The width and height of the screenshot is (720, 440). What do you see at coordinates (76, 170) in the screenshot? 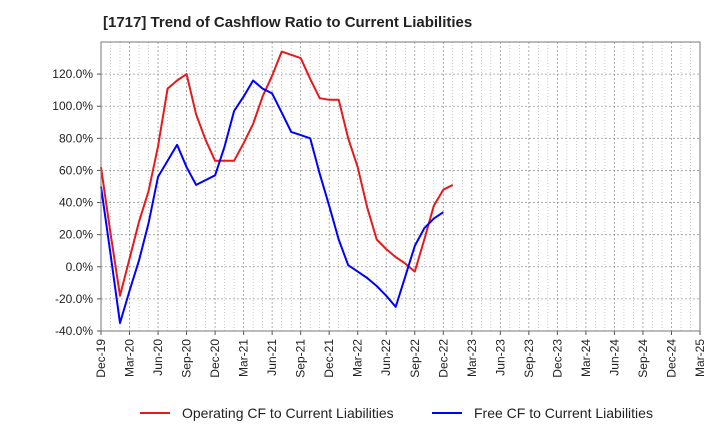
I see `y-tick-label: 60.0%` at bounding box center [76, 170].